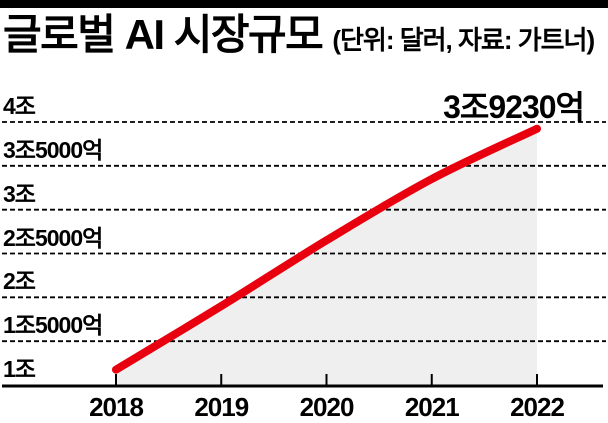 This screenshot has width=608, height=423. Describe the element at coordinates (327, 407) in the screenshot. I see `x-axis-label: 2020` at that location.